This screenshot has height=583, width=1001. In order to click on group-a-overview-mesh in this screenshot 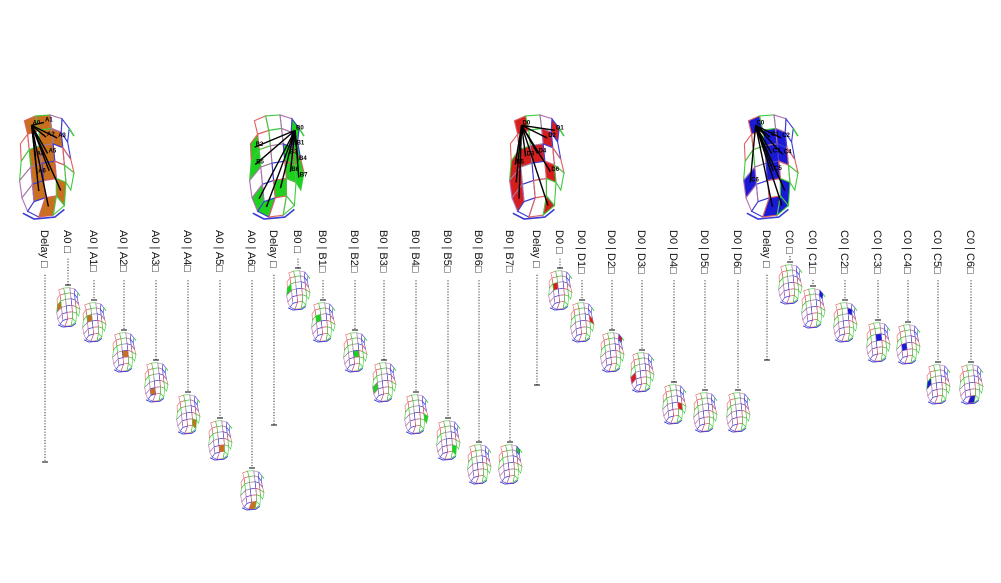, I will do `click(46, 167)`.